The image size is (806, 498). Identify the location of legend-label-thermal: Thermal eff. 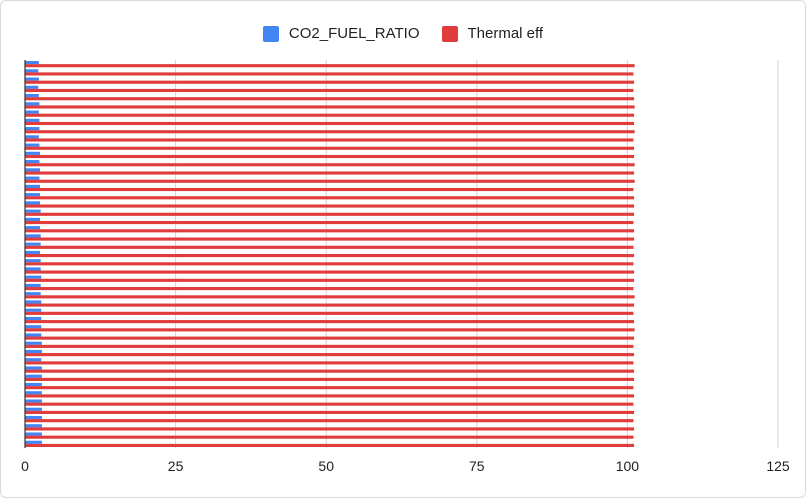
(505, 33).